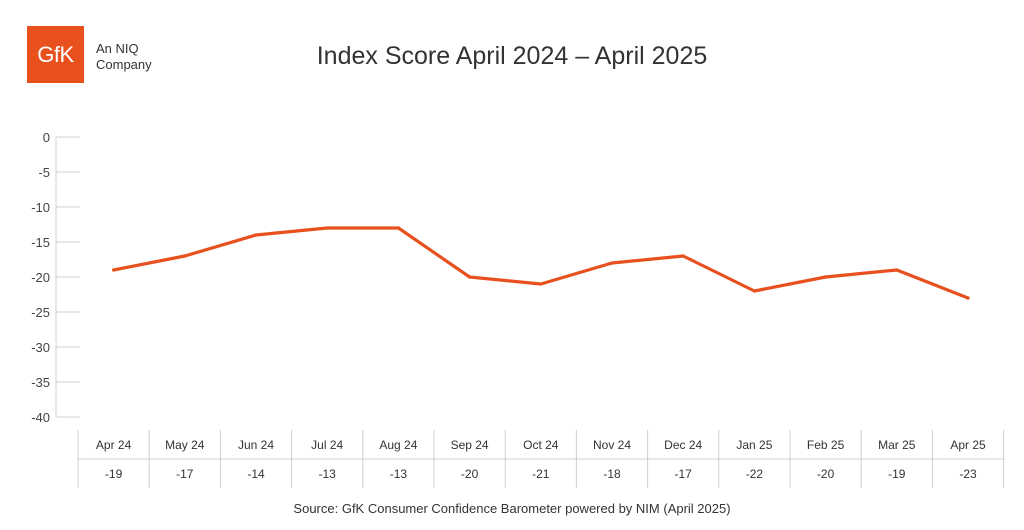 This screenshot has height=530, width=1024. What do you see at coordinates (968, 445) in the screenshot?
I see `x-tick-label: Apr 25` at bounding box center [968, 445].